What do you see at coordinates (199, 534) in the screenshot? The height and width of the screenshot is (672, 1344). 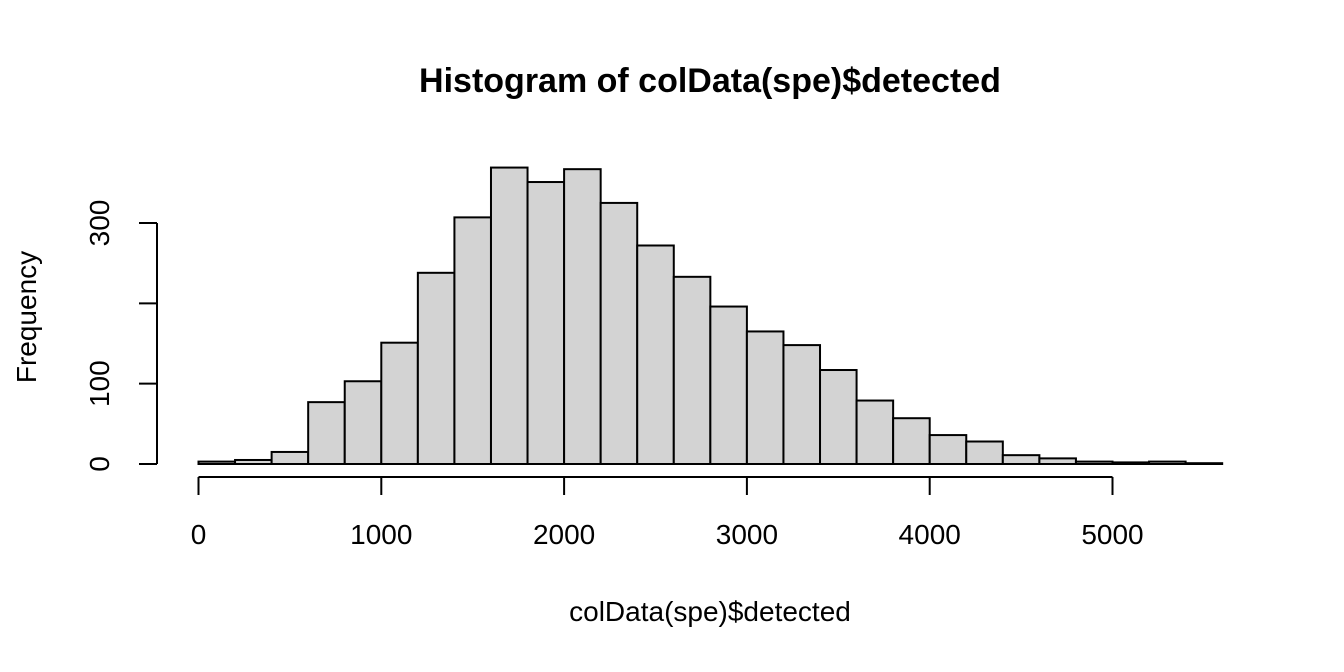 I see `x-tick-label: 0` at bounding box center [199, 534].